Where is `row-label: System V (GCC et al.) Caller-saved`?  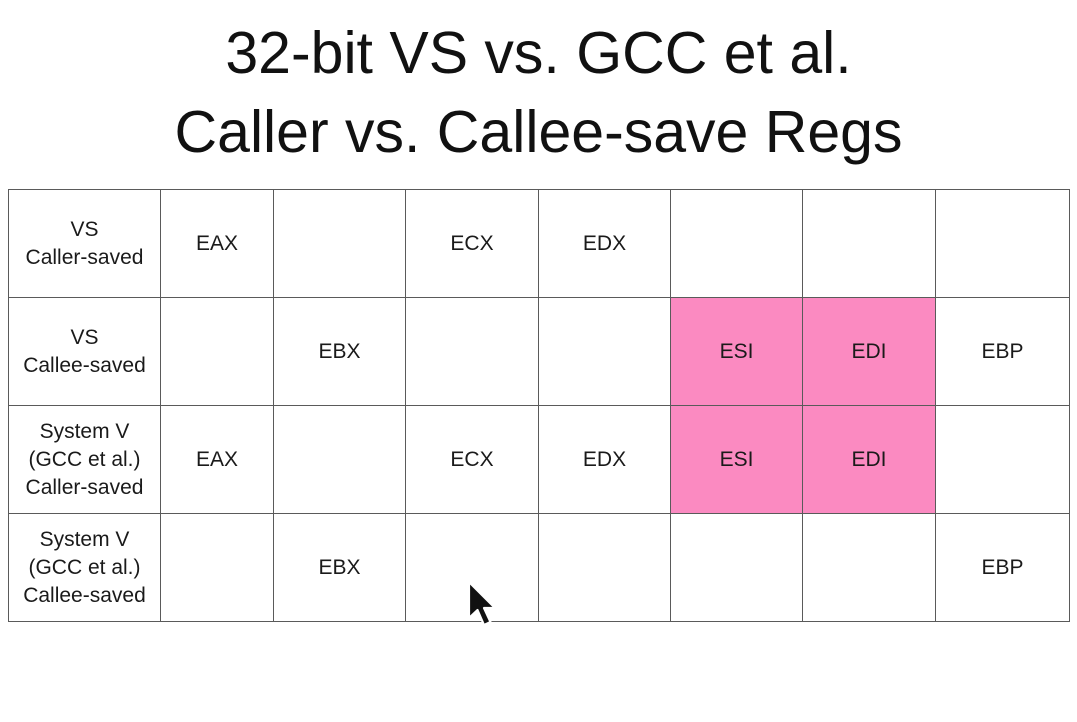 row-label: System V (GCC et al.) Caller-saved is located at coordinates (84, 459).